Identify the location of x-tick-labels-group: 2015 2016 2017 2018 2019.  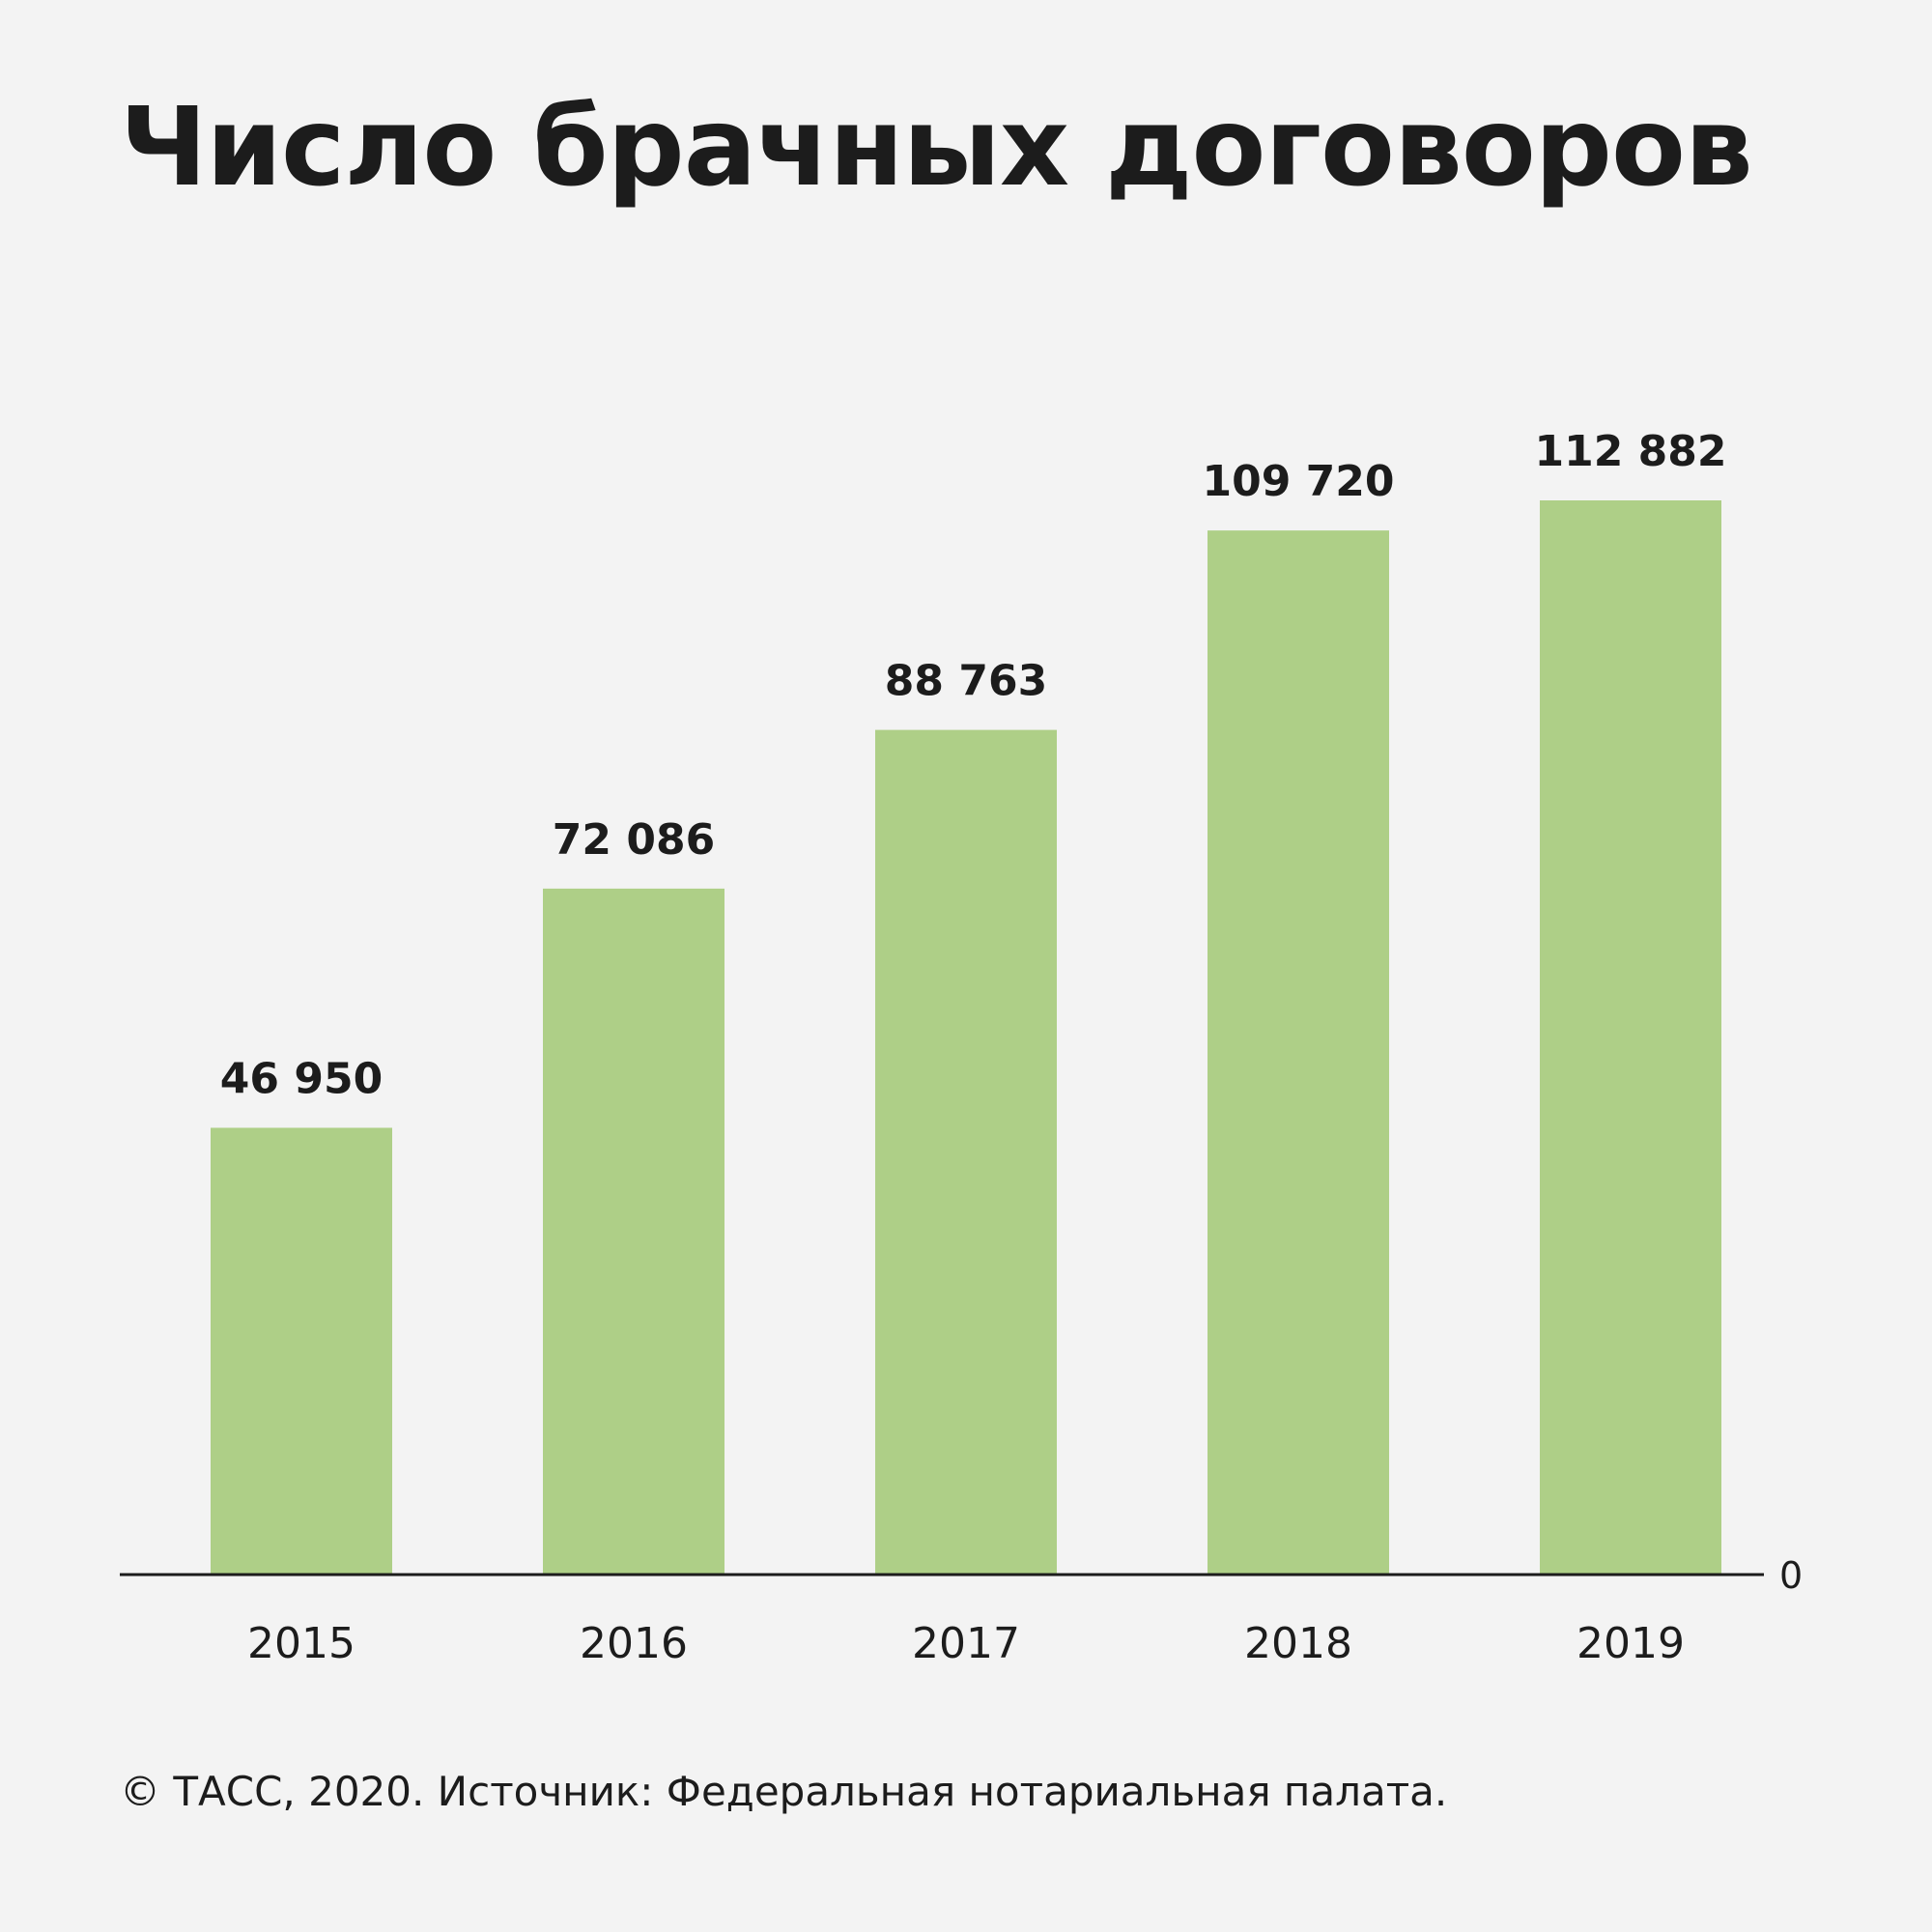
(966, 1643).